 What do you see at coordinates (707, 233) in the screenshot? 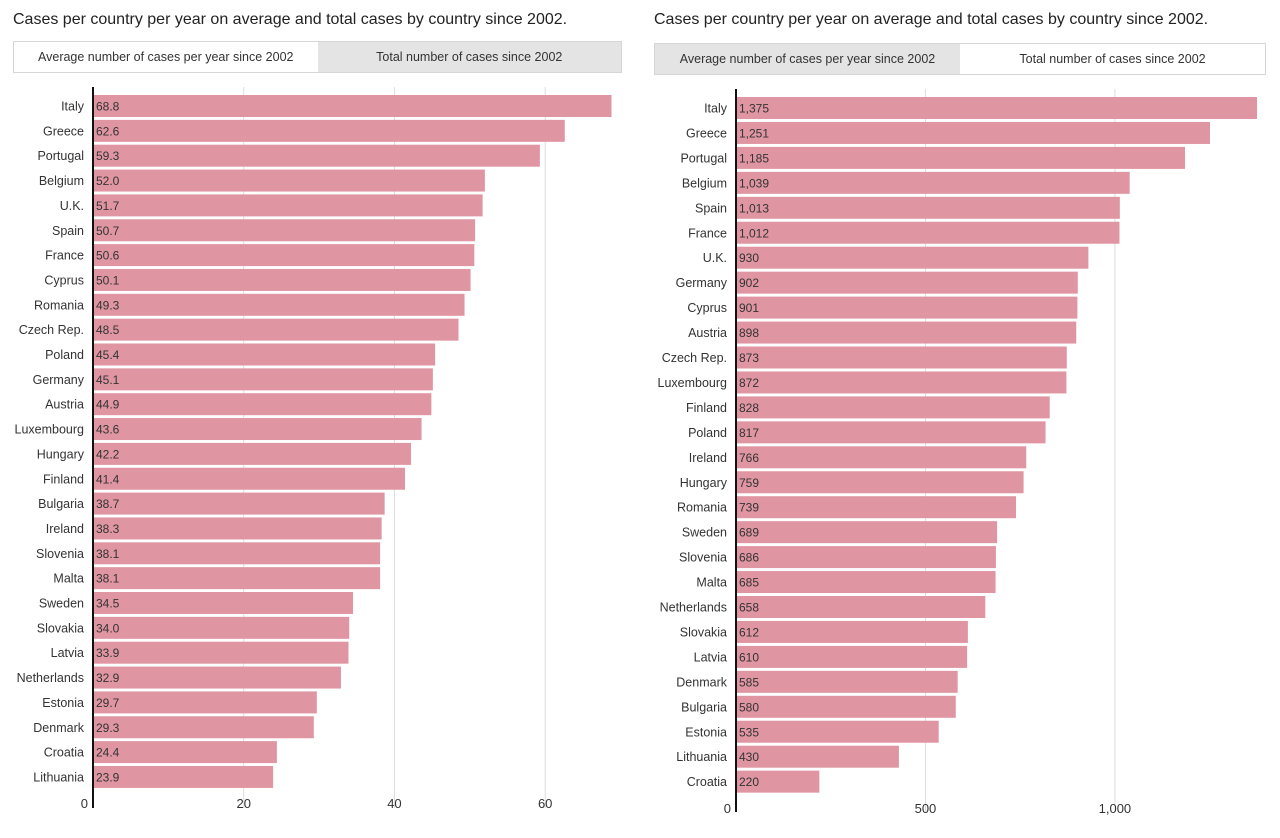
I see `category-label: France` at bounding box center [707, 233].